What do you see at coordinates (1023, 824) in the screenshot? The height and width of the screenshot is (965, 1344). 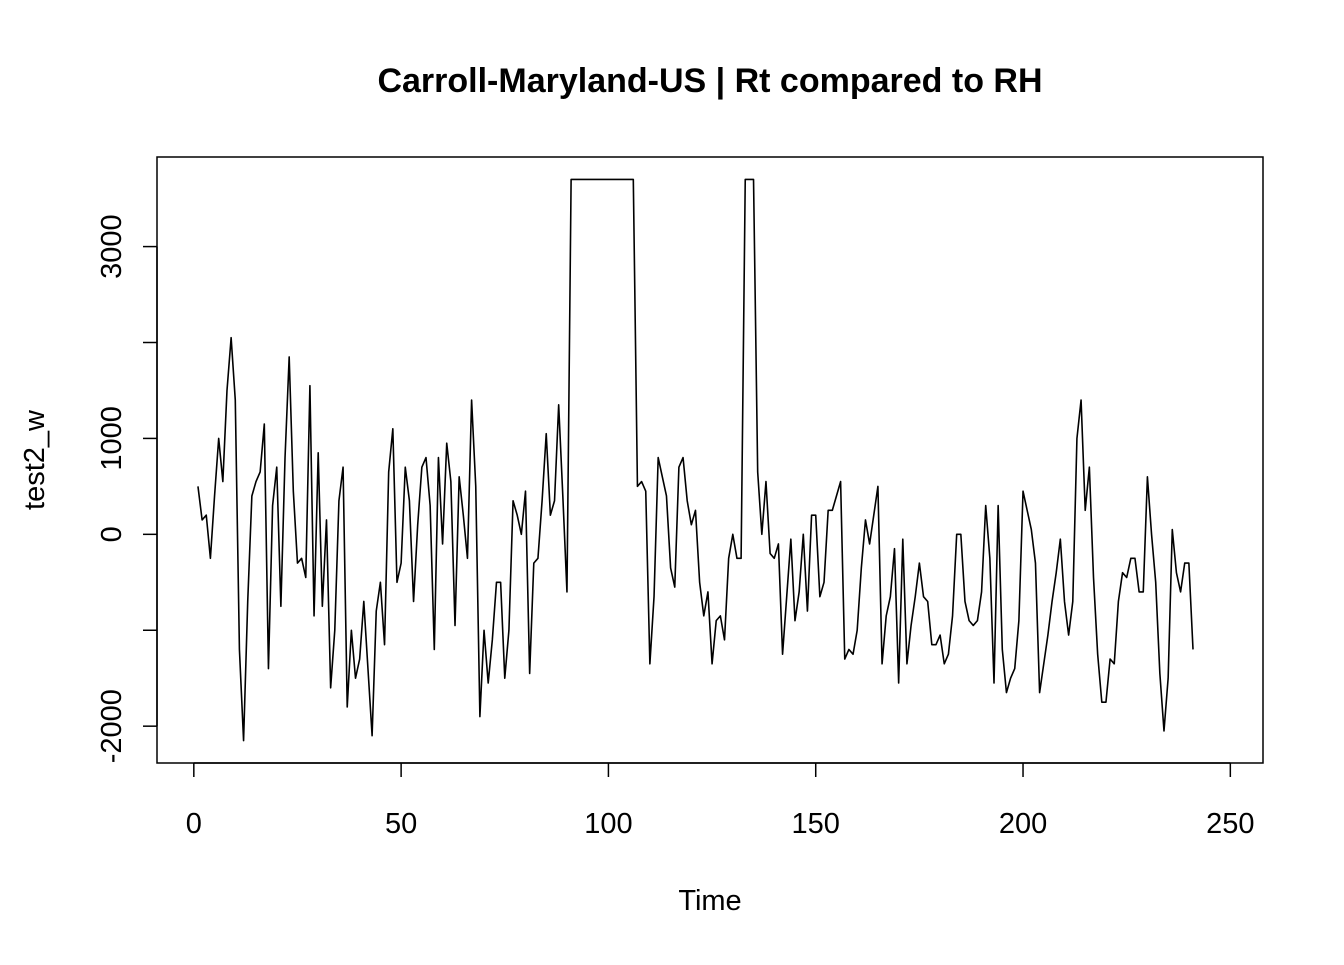 I see `x-tick-label: 200` at bounding box center [1023, 824].